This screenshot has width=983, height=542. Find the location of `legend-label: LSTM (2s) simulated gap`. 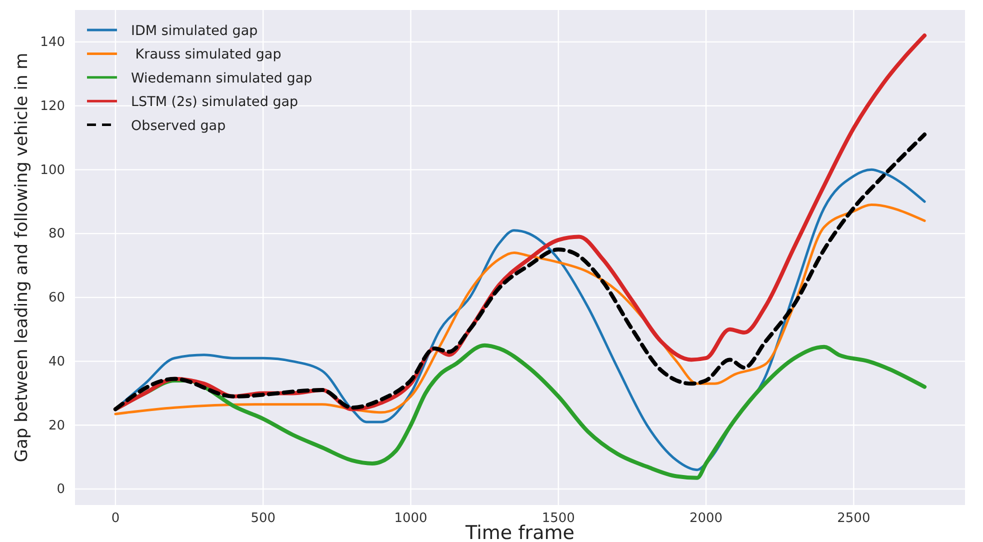

legend-label: LSTM (2s) simulated gap is located at coordinates (214, 102).